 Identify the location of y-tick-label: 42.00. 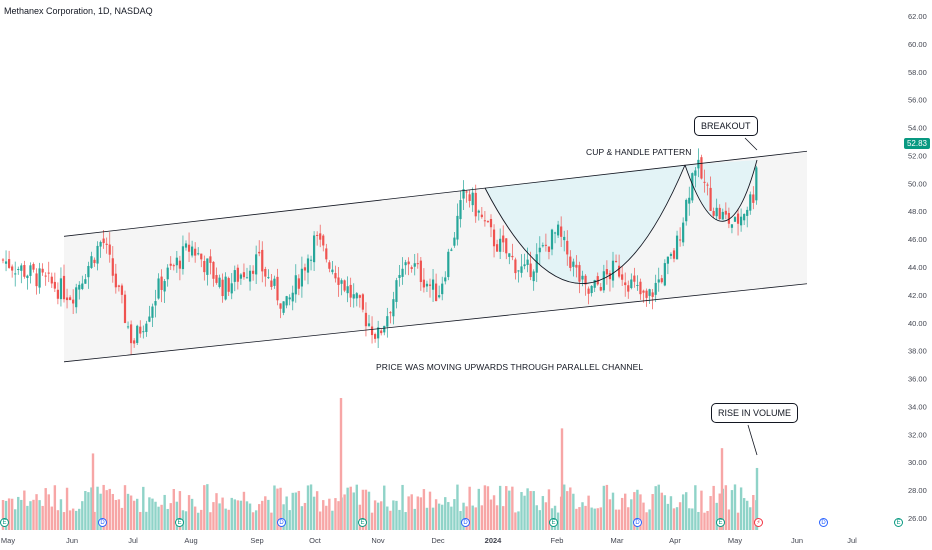
(917, 295).